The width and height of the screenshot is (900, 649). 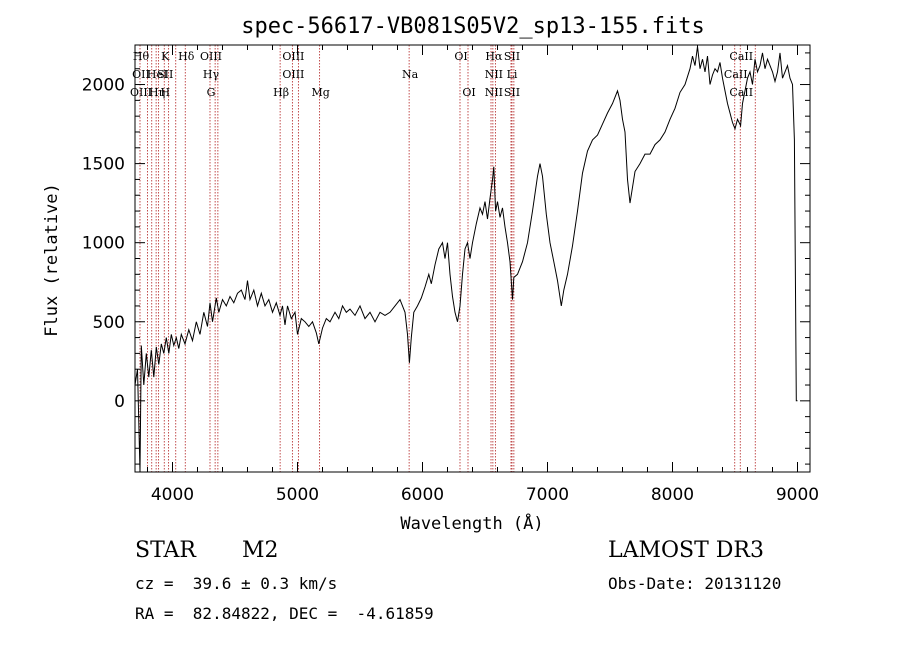 What do you see at coordinates (109, 323) in the screenshot?
I see `y-tick-label: 500` at bounding box center [109, 323].